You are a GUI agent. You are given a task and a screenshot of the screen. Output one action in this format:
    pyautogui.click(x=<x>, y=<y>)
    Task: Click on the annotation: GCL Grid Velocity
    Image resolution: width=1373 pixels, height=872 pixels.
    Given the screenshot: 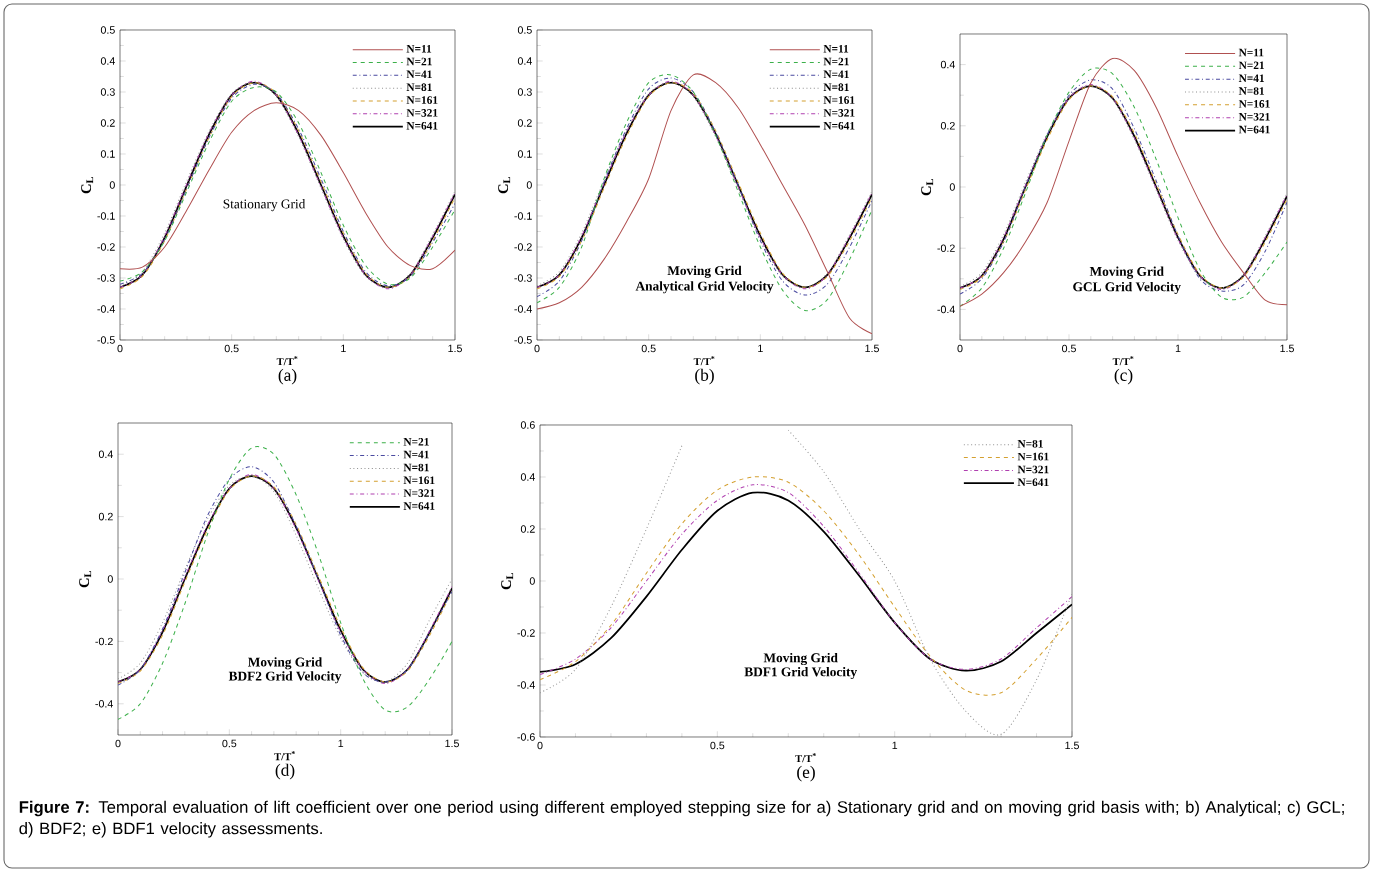 What is the action you would take?
    pyautogui.click(x=1127, y=288)
    